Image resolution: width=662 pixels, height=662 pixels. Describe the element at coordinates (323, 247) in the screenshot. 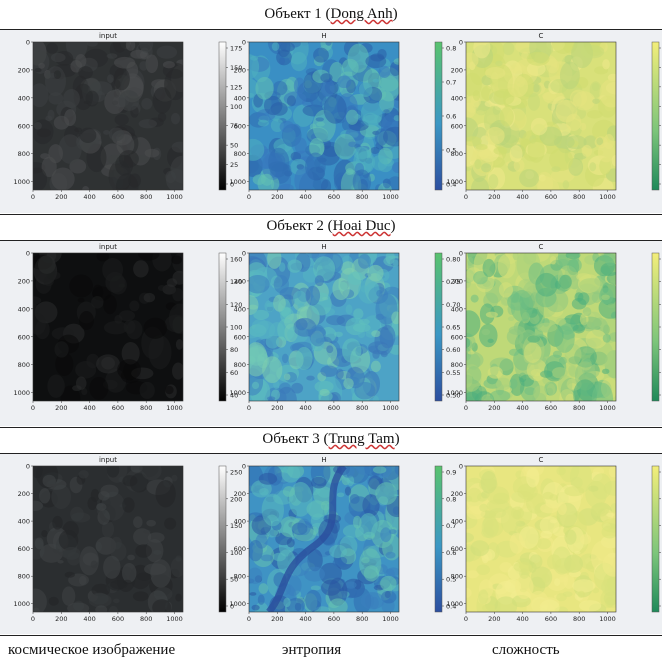

I see `panel-title: H` at that location.